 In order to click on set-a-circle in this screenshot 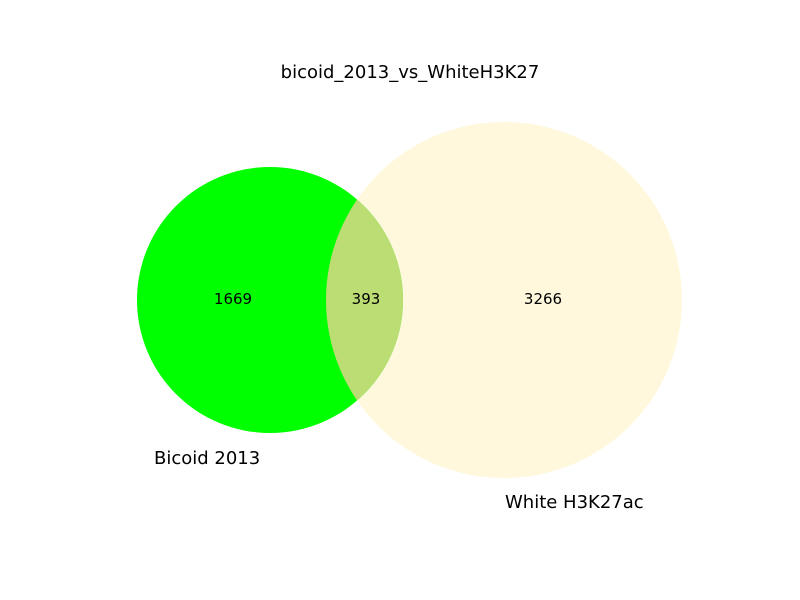, I will do `click(270, 300)`.